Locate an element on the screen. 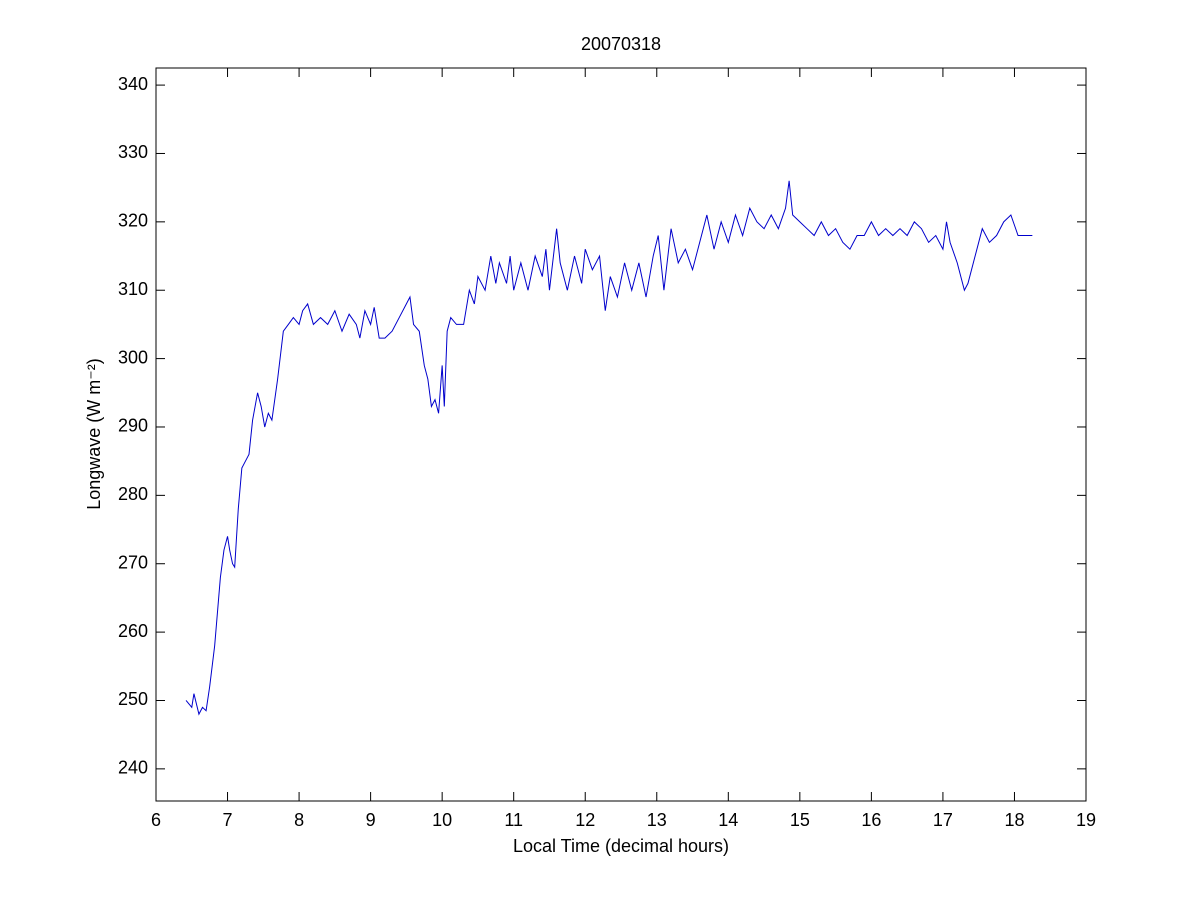  x-tick-label: 7 is located at coordinates (228, 820).